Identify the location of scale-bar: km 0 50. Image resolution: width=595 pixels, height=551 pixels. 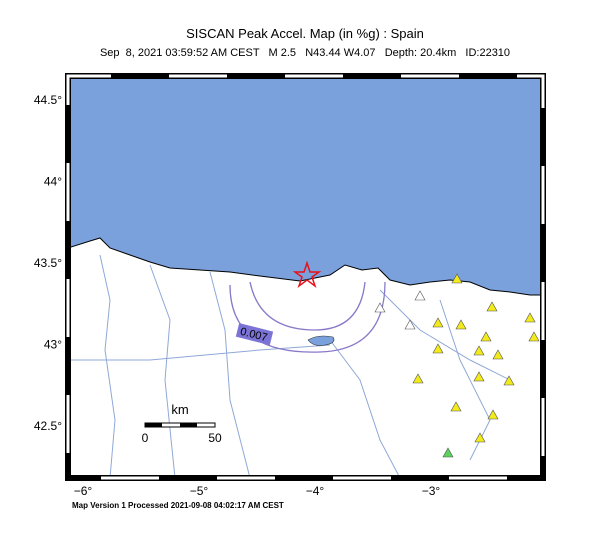
(182, 423).